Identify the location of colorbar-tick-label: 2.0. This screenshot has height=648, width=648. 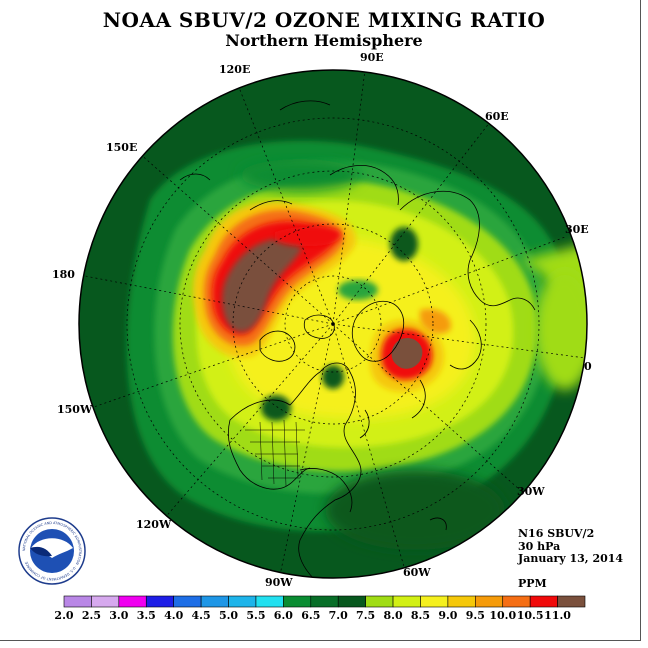
(63, 615).